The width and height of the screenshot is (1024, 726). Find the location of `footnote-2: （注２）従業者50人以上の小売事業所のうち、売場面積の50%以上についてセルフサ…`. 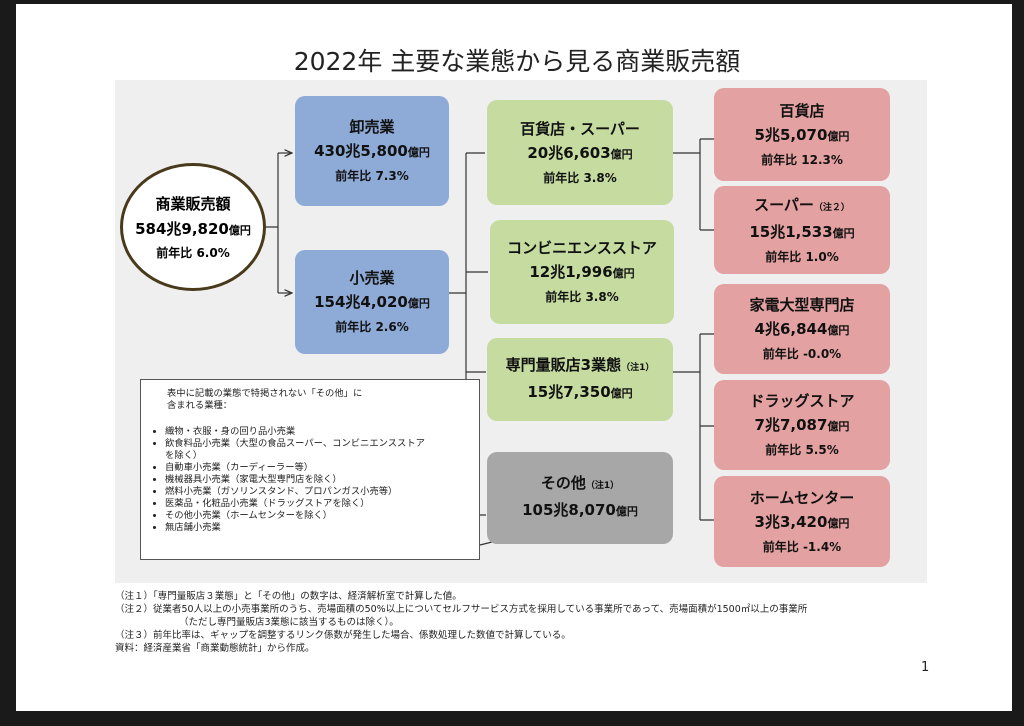

footnote-2: （注２）従業者50人以上の小売事業所のうち、売場面積の50%以上についてセルフサ… is located at coordinates (461, 609).